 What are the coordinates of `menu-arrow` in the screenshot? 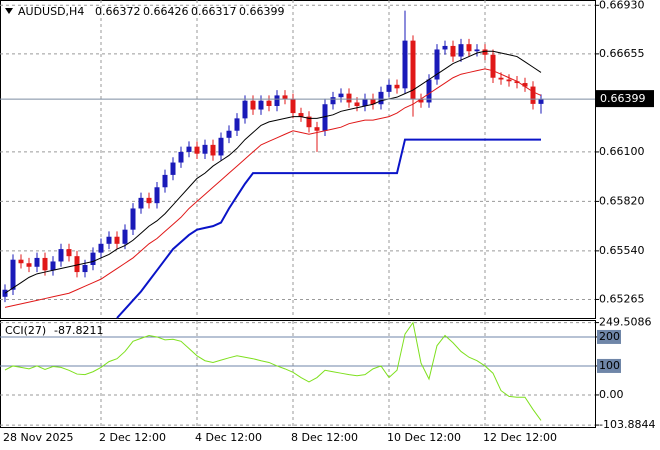 It's located at (9, 11).